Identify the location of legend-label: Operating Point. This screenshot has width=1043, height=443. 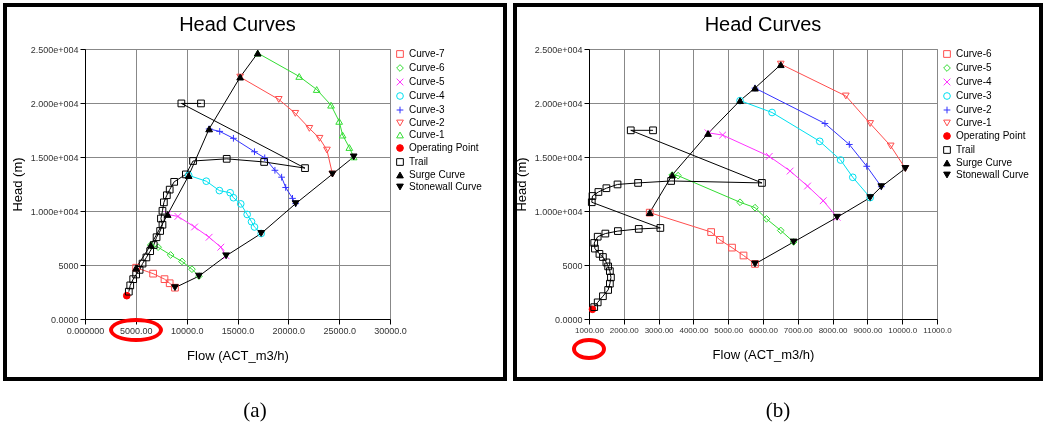
(444, 147).